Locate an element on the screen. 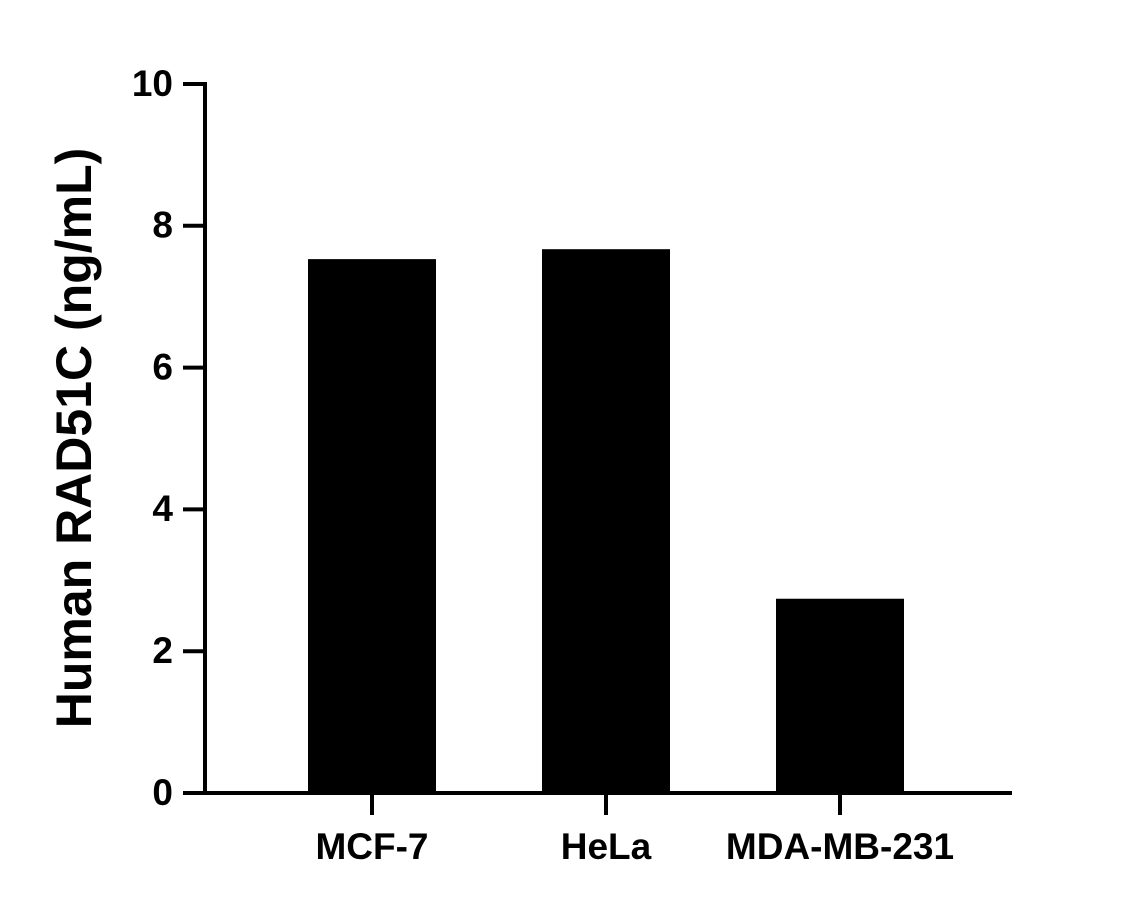 This screenshot has height=910, width=1143. y-tick-label: 8 is located at coordinates (162, 225).